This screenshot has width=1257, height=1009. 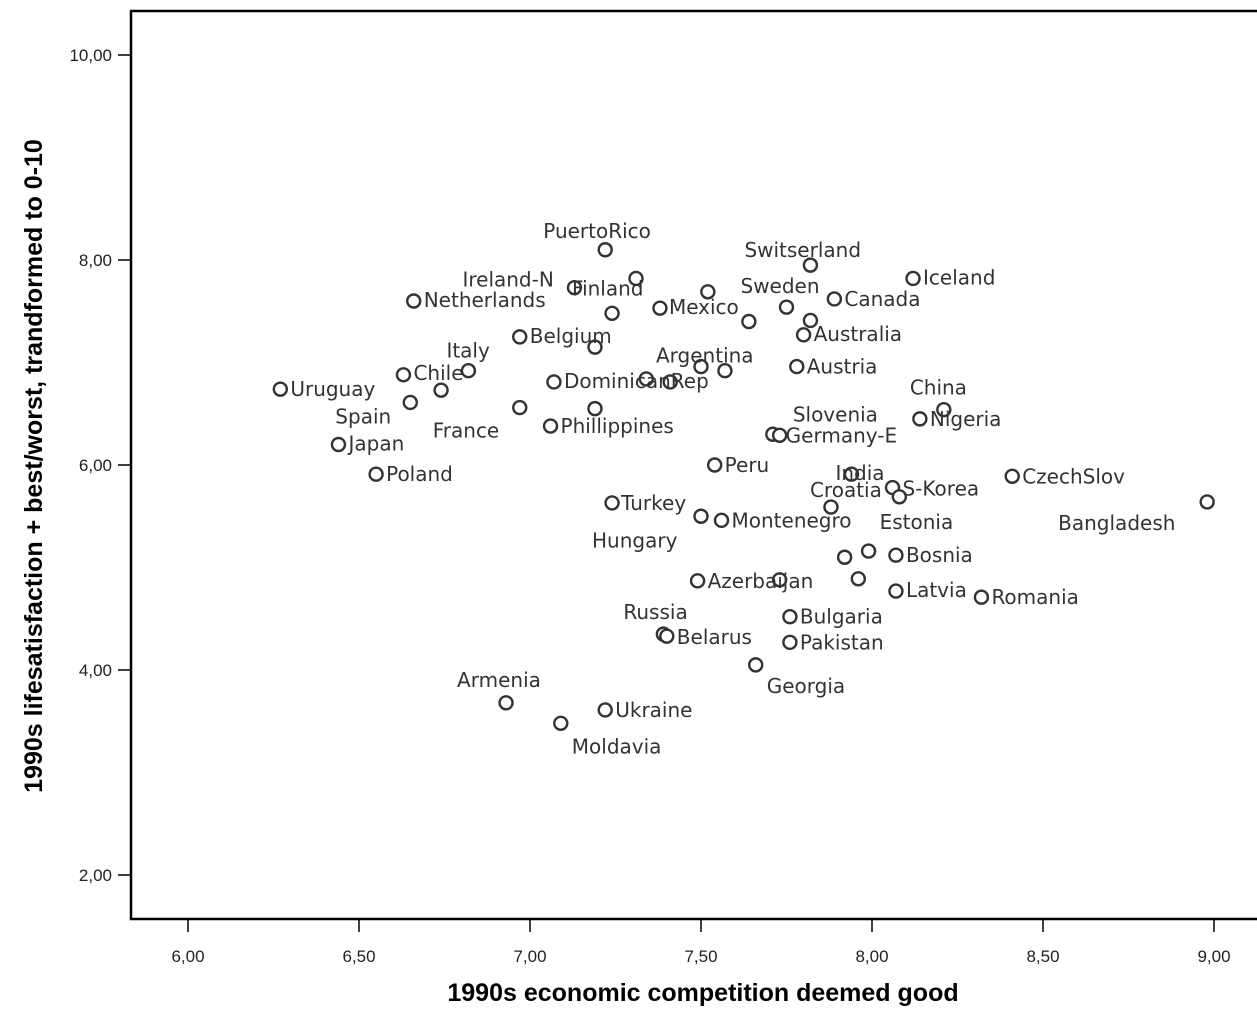 I want to click on point-label: Belgium, so click(x=571, y=336).